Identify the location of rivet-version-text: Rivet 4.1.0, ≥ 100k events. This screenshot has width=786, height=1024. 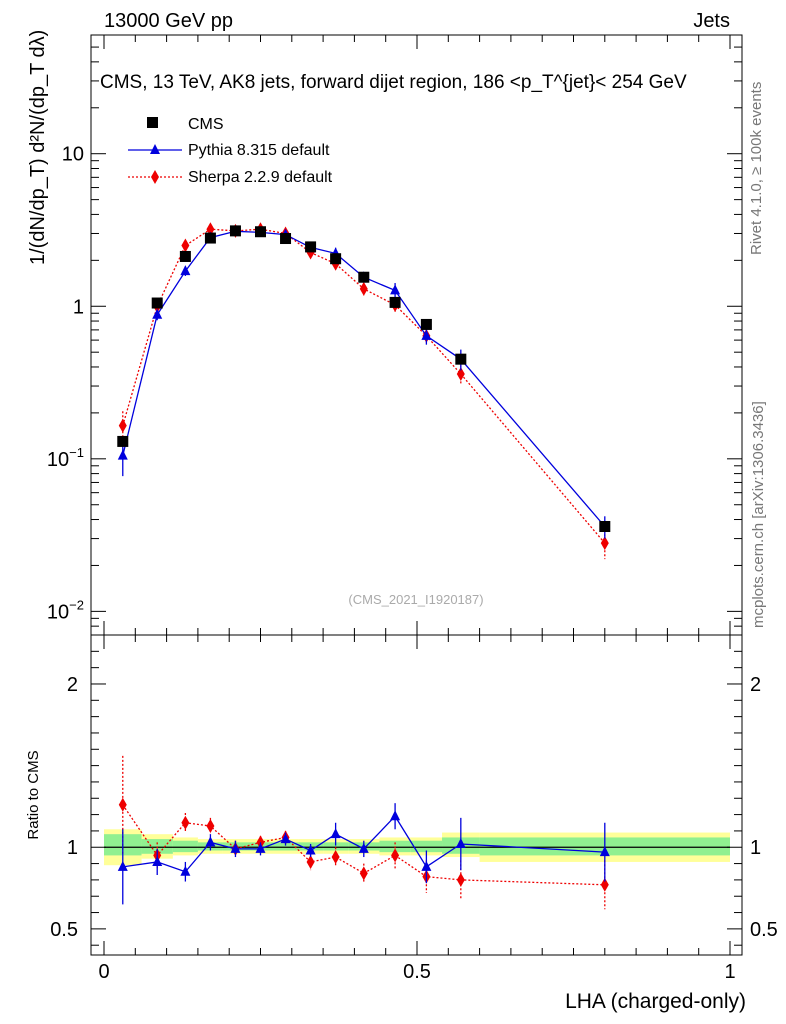
(756, 168).